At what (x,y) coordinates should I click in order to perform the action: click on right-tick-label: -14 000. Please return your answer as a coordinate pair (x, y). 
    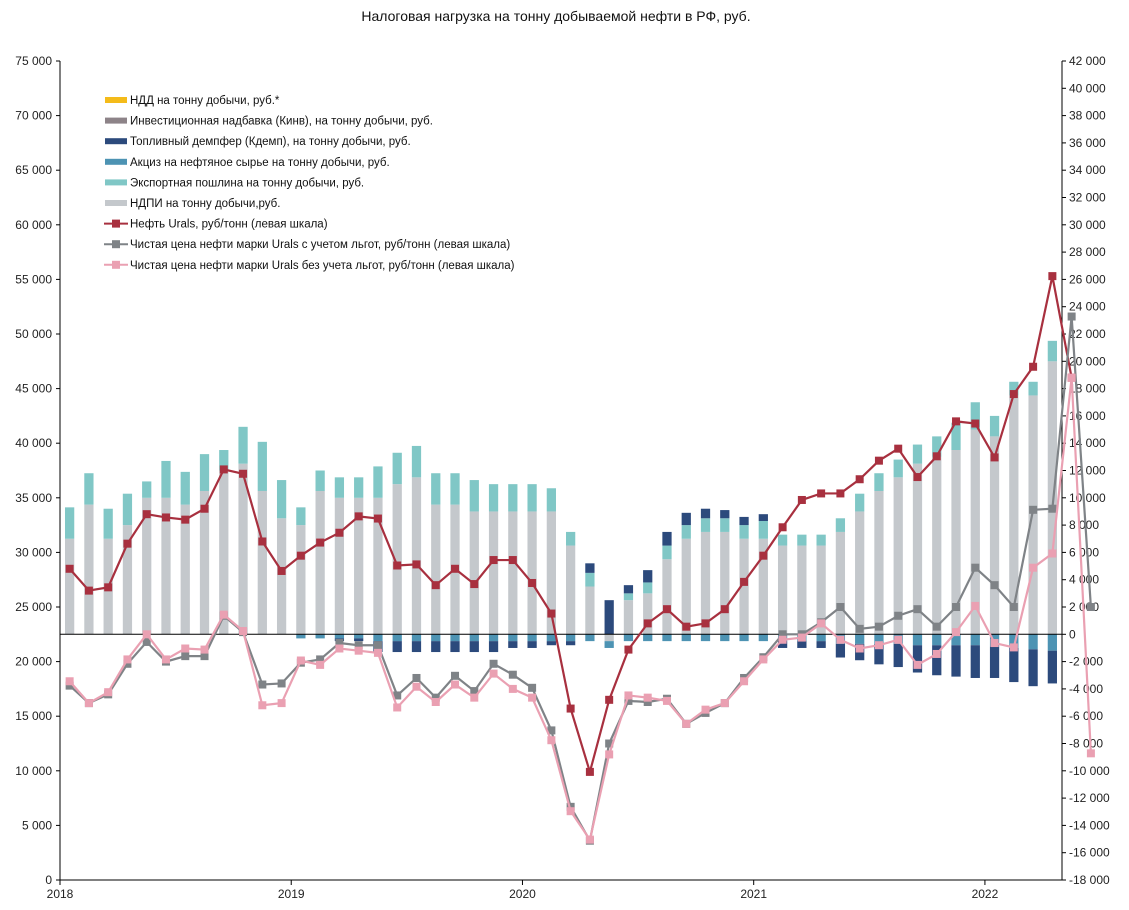
    Looking at the image, I should click on (1089, 825).